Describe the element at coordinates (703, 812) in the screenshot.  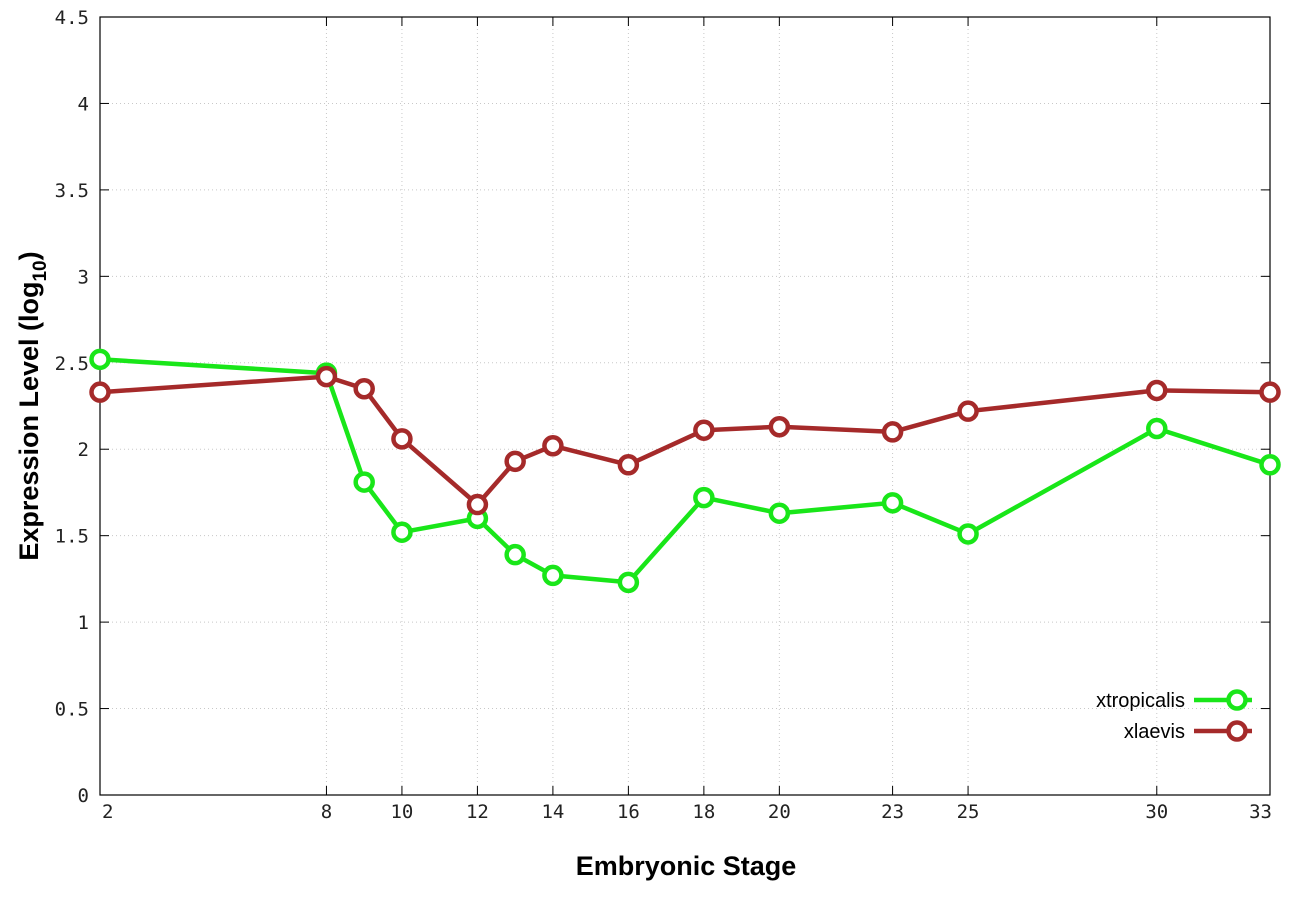
I see `x-tick-label: 18` at that location.